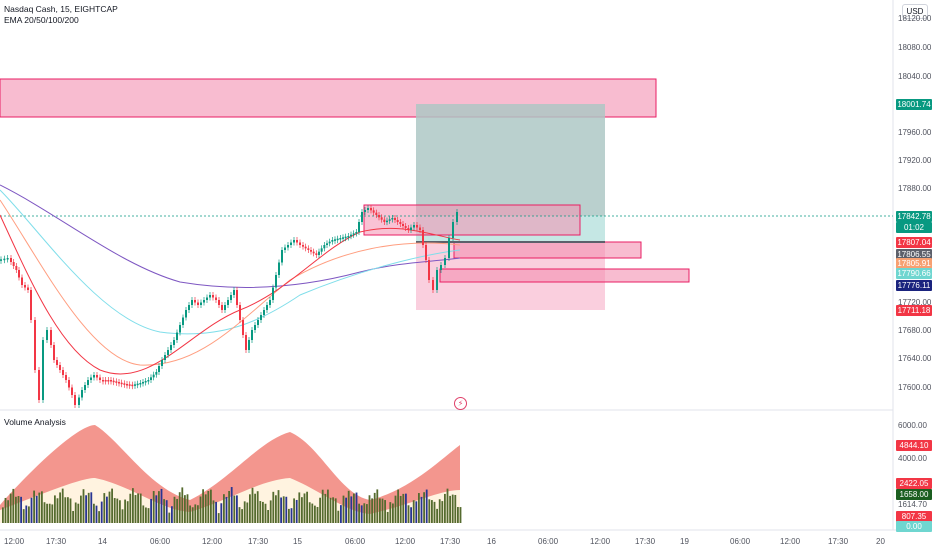 Image resolution: width=932 pixels, height=550 pixels. I want to click on currency-button: USD, so click(915, 11).